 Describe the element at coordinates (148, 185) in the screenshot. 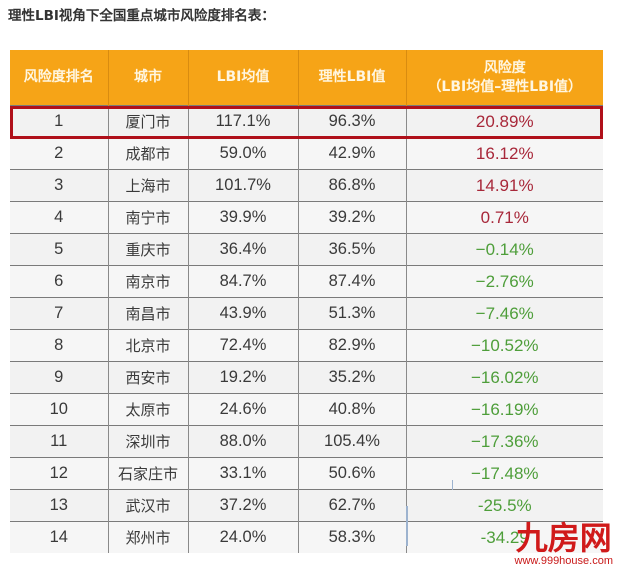

I see `cell-city: 上海市` at that location.